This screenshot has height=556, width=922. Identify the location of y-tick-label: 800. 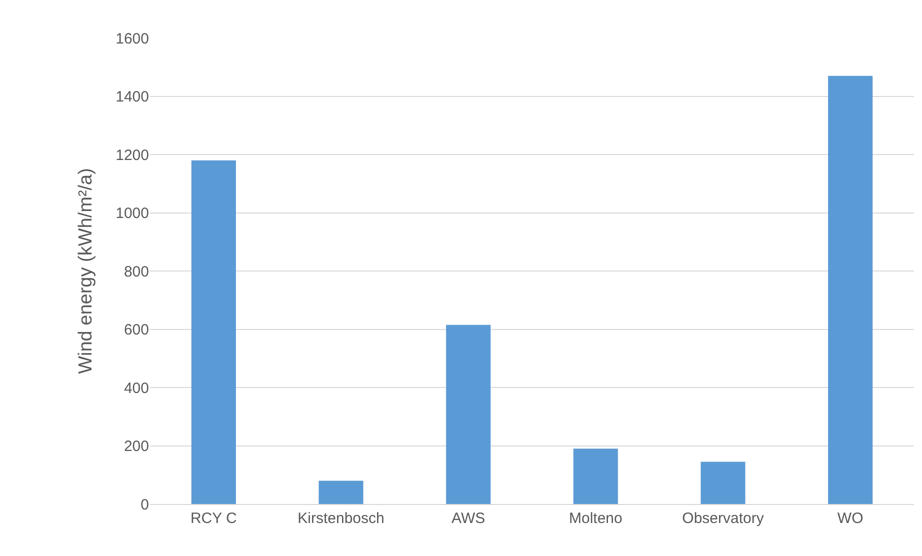
(136, 271).